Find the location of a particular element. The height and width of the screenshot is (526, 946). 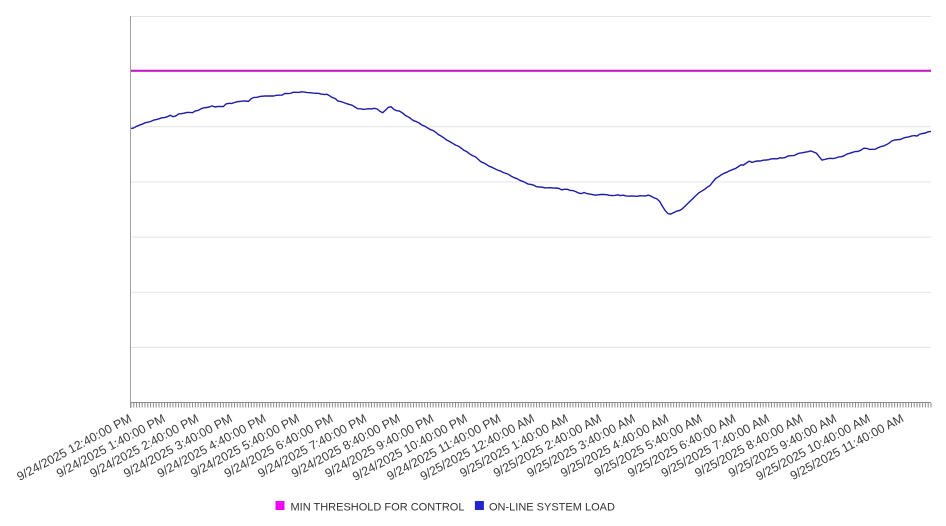

svg-text: MIN THRESHOLD FOR CONTROL is located at coordinates (378, 507).